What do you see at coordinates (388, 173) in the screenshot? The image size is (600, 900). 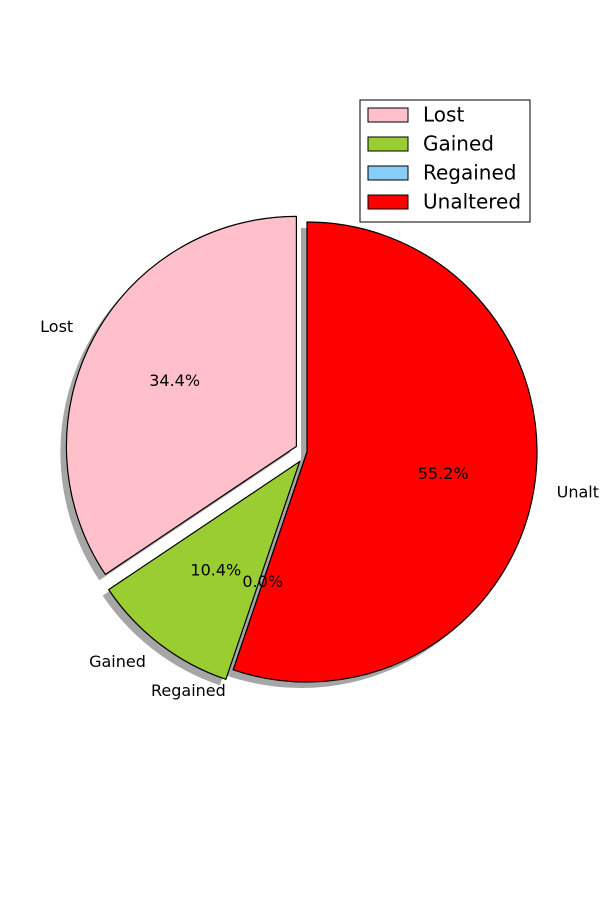 I see `legend-swatch-regained` at bounding box center [388, 173].